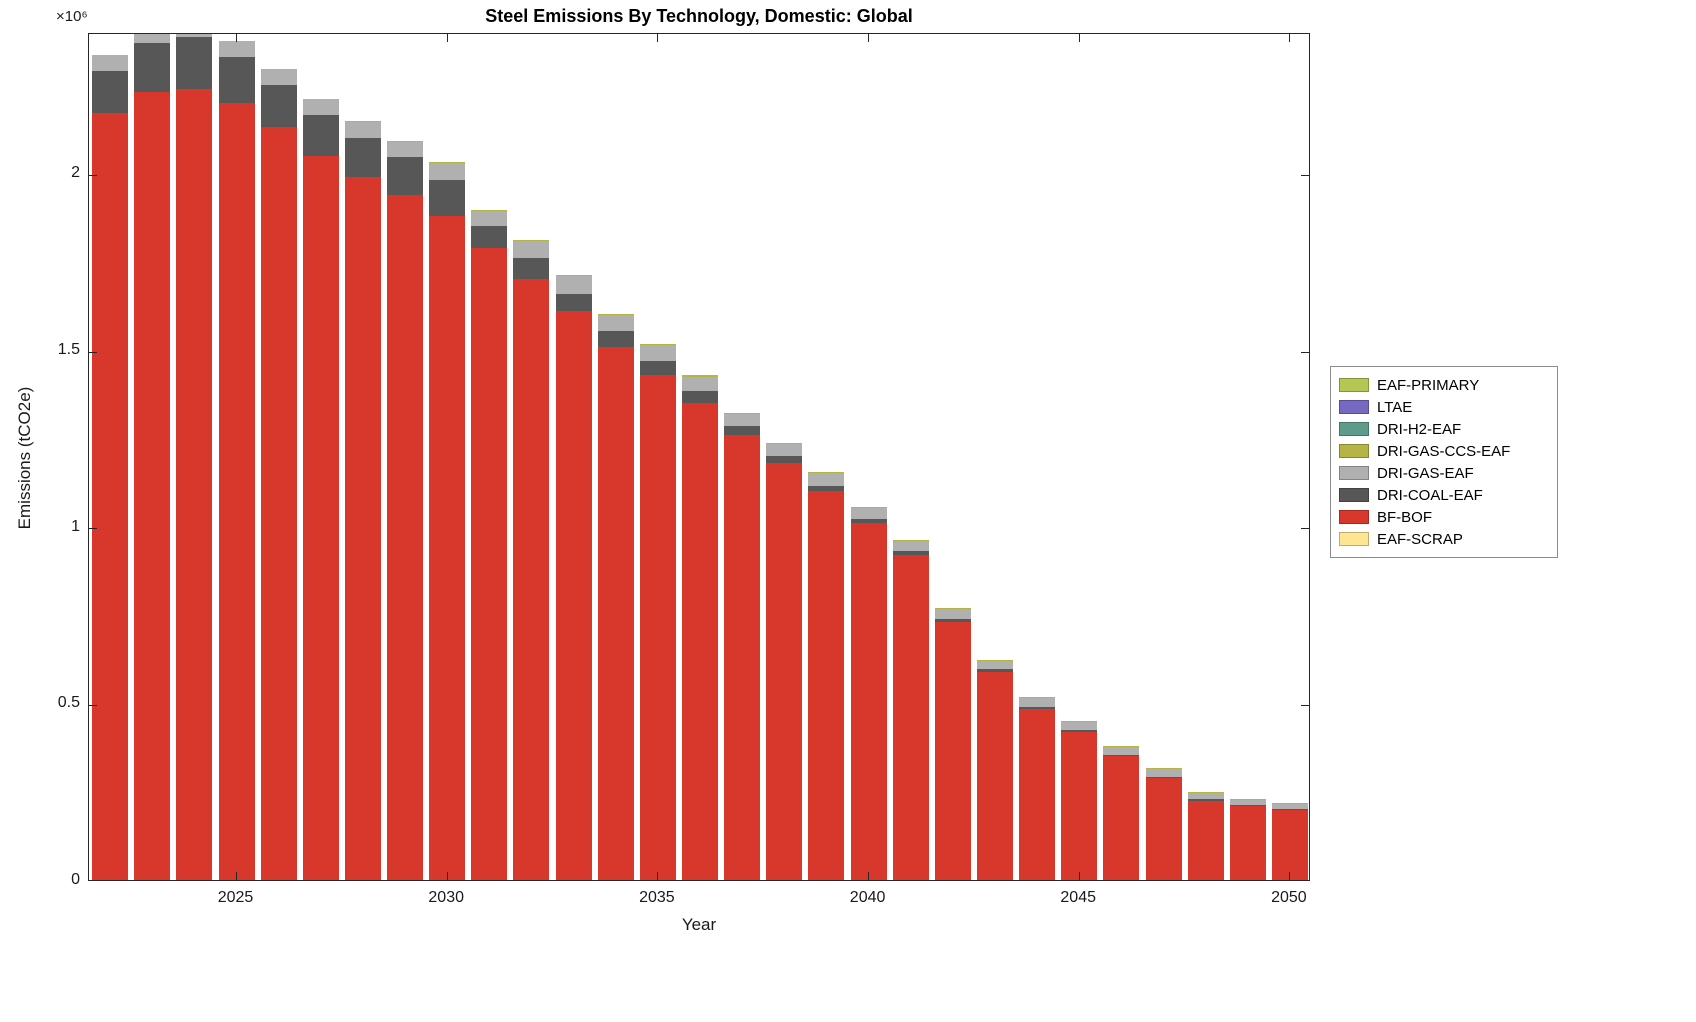  Describe the element at coordinates (1444, 429) in the screenshot. I see `legend-item-DRI-H2-EAF: DRI-H2-EAF` at that location.